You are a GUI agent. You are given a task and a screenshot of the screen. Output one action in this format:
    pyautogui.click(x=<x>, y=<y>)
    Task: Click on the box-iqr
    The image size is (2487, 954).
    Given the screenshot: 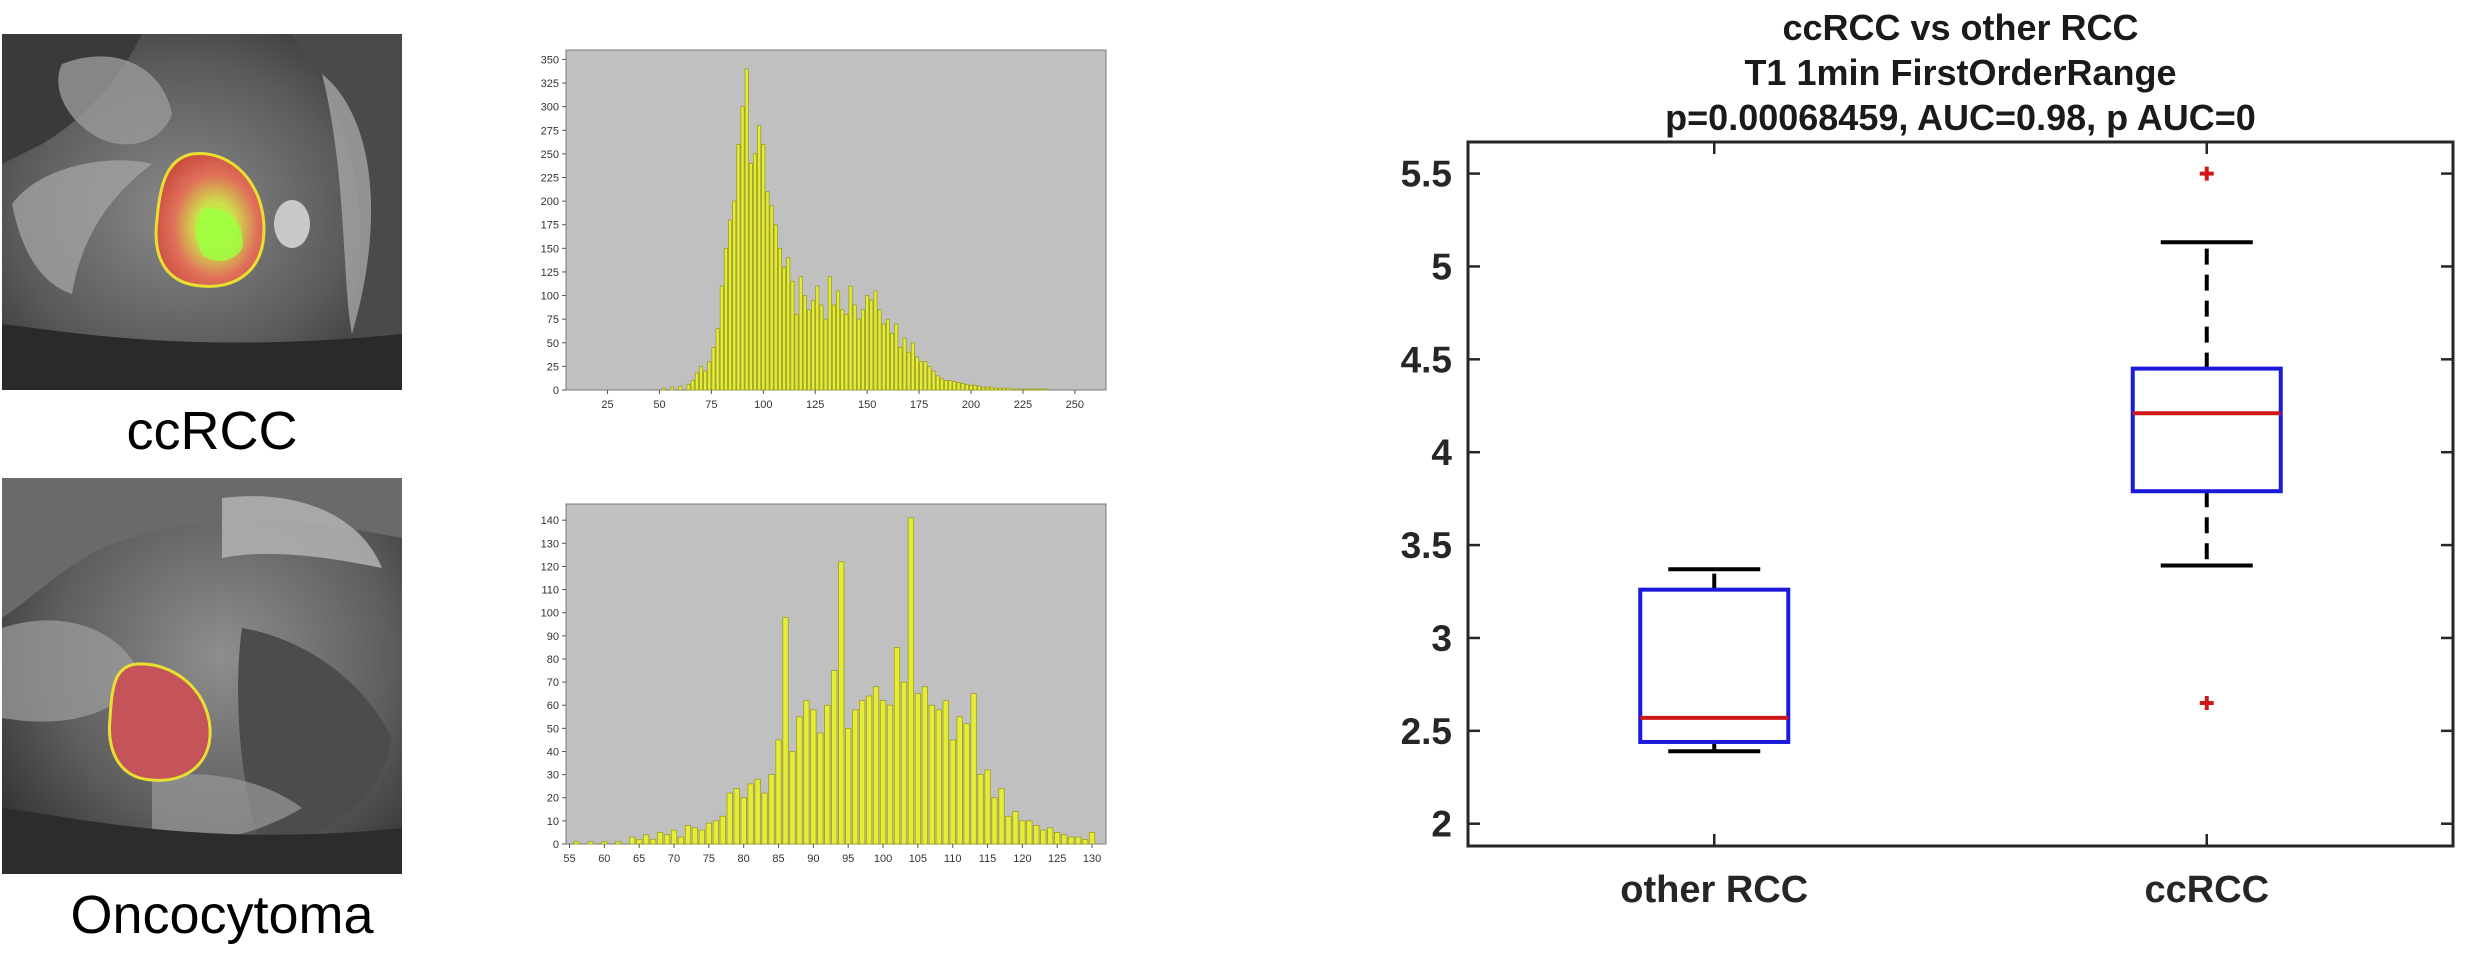 What is the action you would take?
    pyautogui.click(x=2206, y=430)
    